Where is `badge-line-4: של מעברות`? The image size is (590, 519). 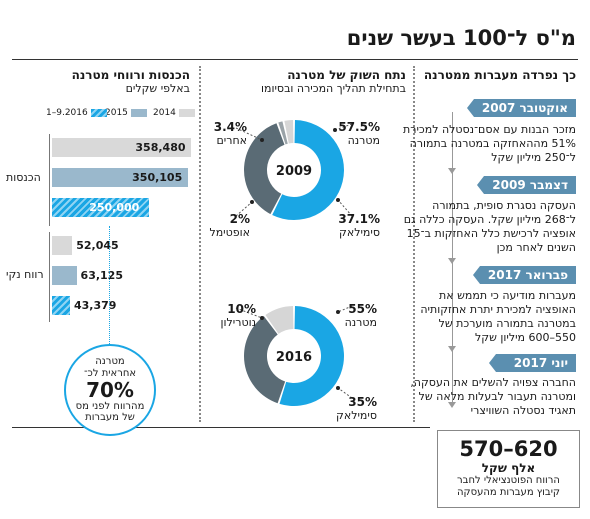 badge-line-4: של מעברות is located at coordinates (110, 417).